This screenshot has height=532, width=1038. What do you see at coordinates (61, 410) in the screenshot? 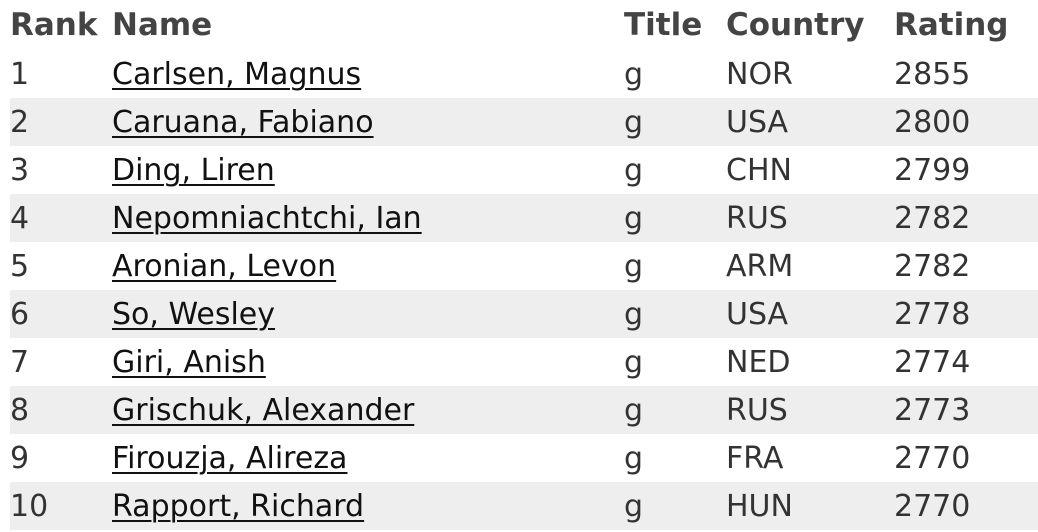
I see `rank-cell: 8` at bounding box center [61, 410].